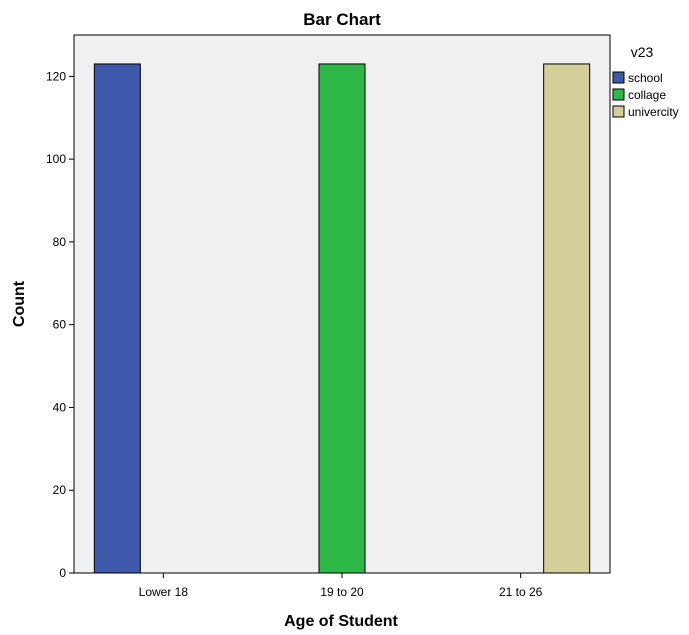 This screenshot has height=635, width=689. Describe the element at coordinates (60, 242) in the screenshot. I see `y-tick-label: 80` at that location.